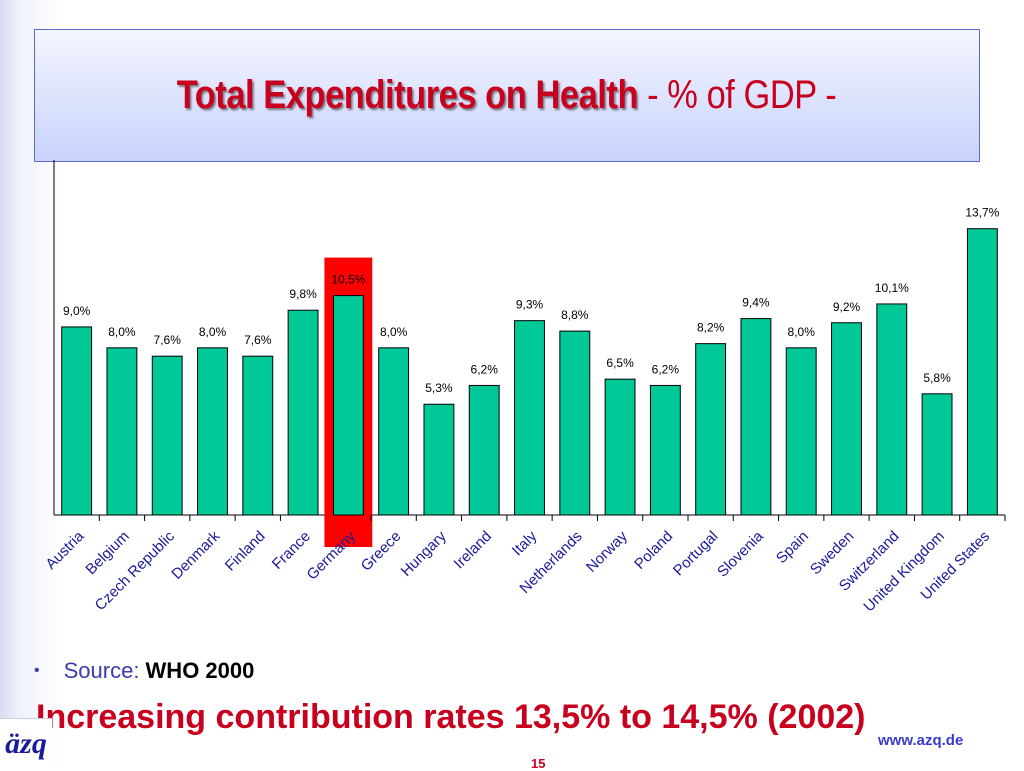  What do you see at coordinates (738, 95) in the screenshot?
I see `title-sub: - % of GDP -` at bounding box center [738, 95].